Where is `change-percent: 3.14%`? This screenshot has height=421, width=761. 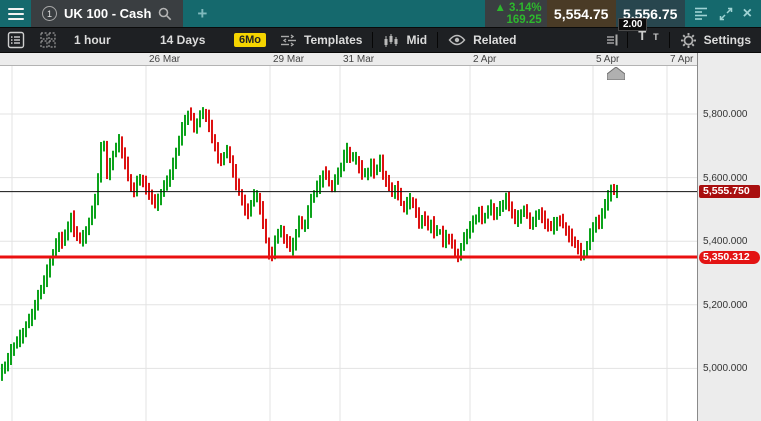
change-percent: 3.14% is located at coordinates (525, 7).